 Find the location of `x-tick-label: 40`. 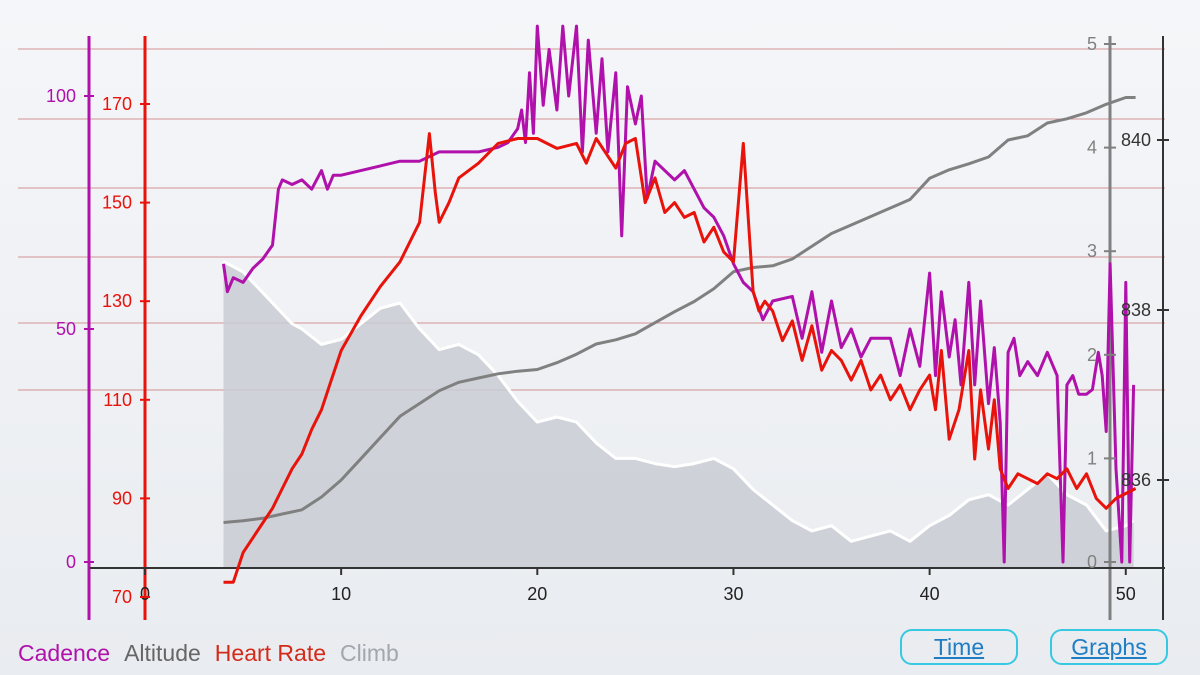

x-tick-label: 40 is located at coordinates (930, 594).